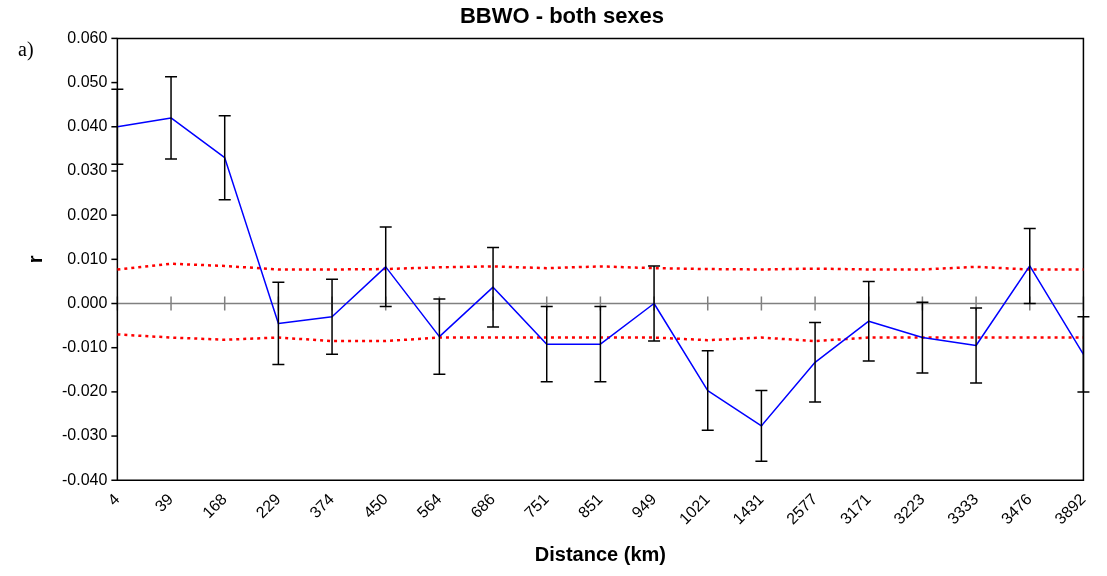  Describe the element at coordinates (268, 506) in the screenshot. I see `x-tick-label: 229` at that location.